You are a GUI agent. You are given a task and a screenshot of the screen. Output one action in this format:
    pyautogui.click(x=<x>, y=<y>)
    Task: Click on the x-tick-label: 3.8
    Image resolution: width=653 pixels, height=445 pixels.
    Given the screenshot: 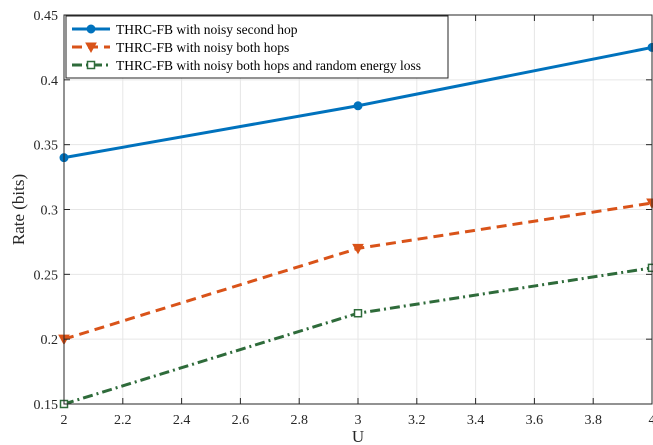 What is the action you would take?
    pyautogui.click(x=593, y=420)
    